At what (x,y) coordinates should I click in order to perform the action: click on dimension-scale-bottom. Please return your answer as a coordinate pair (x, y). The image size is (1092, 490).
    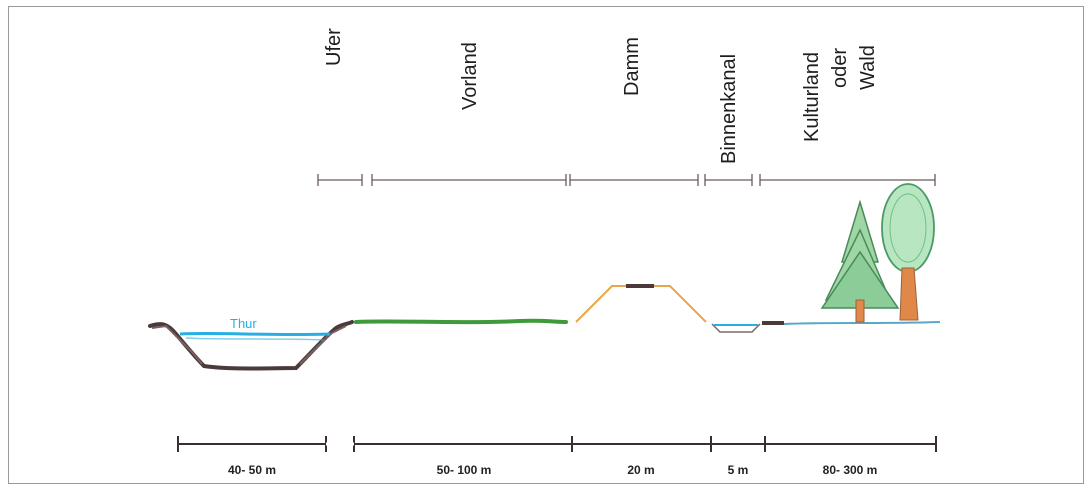
    Looking at the image, I should click on (557, 444).